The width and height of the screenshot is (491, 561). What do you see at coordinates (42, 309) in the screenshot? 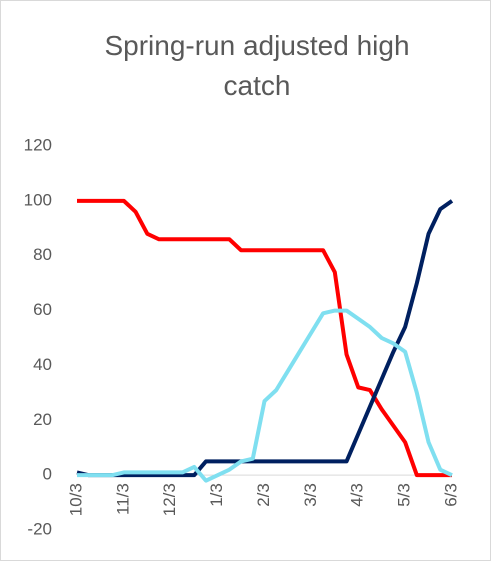
I see `y-tick-label: 60` at bounding box center [42, 309].